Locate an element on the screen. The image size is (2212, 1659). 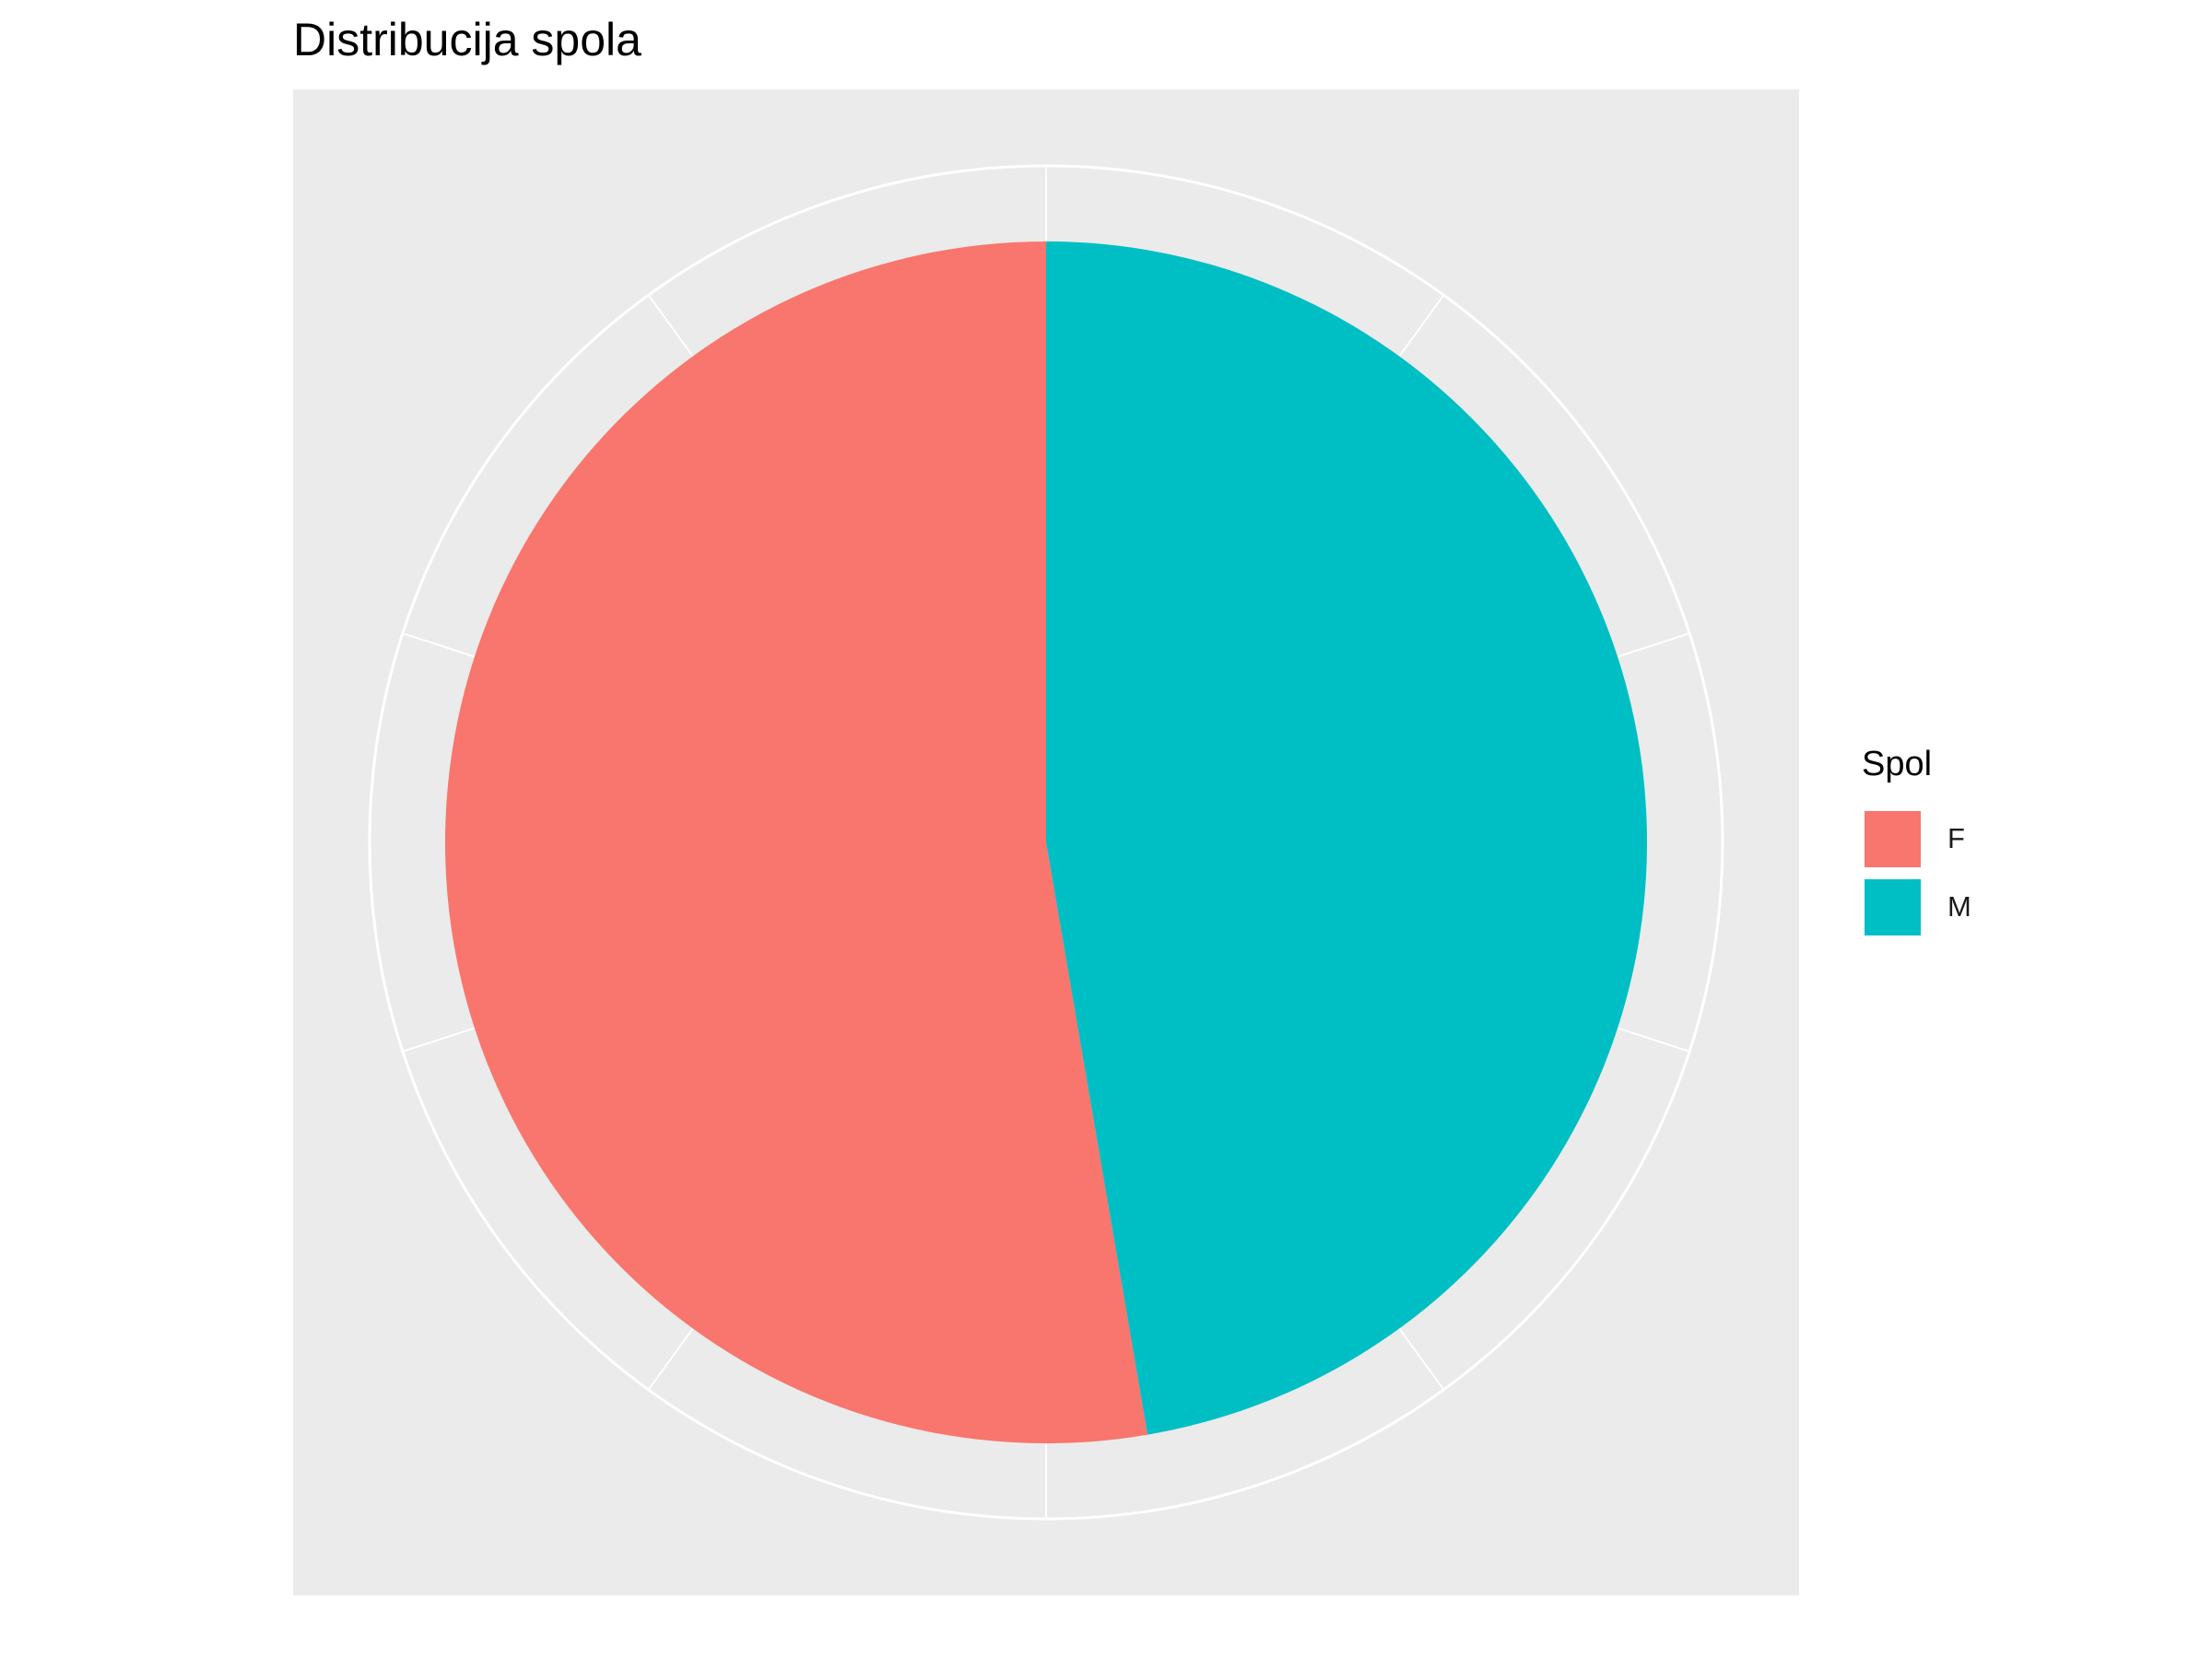
legend-item-f: F is located at coordinates (1916, 839).